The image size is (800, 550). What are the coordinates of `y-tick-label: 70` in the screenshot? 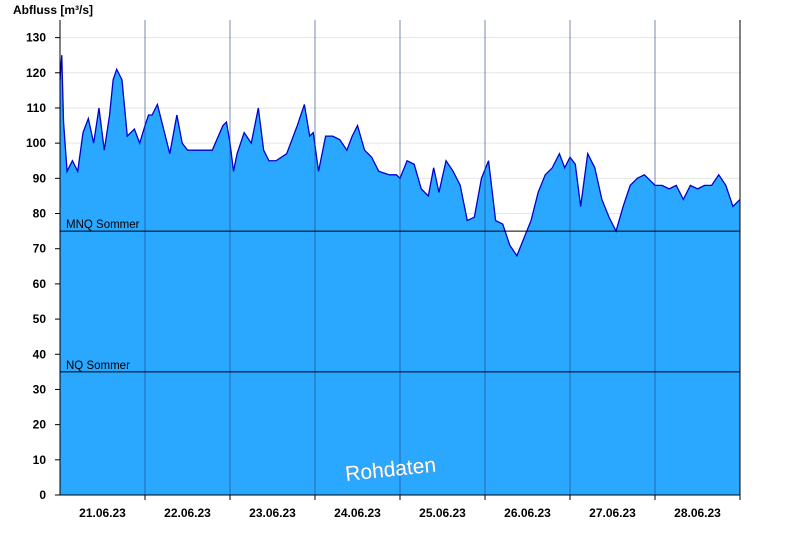 It's located at (40, 249).